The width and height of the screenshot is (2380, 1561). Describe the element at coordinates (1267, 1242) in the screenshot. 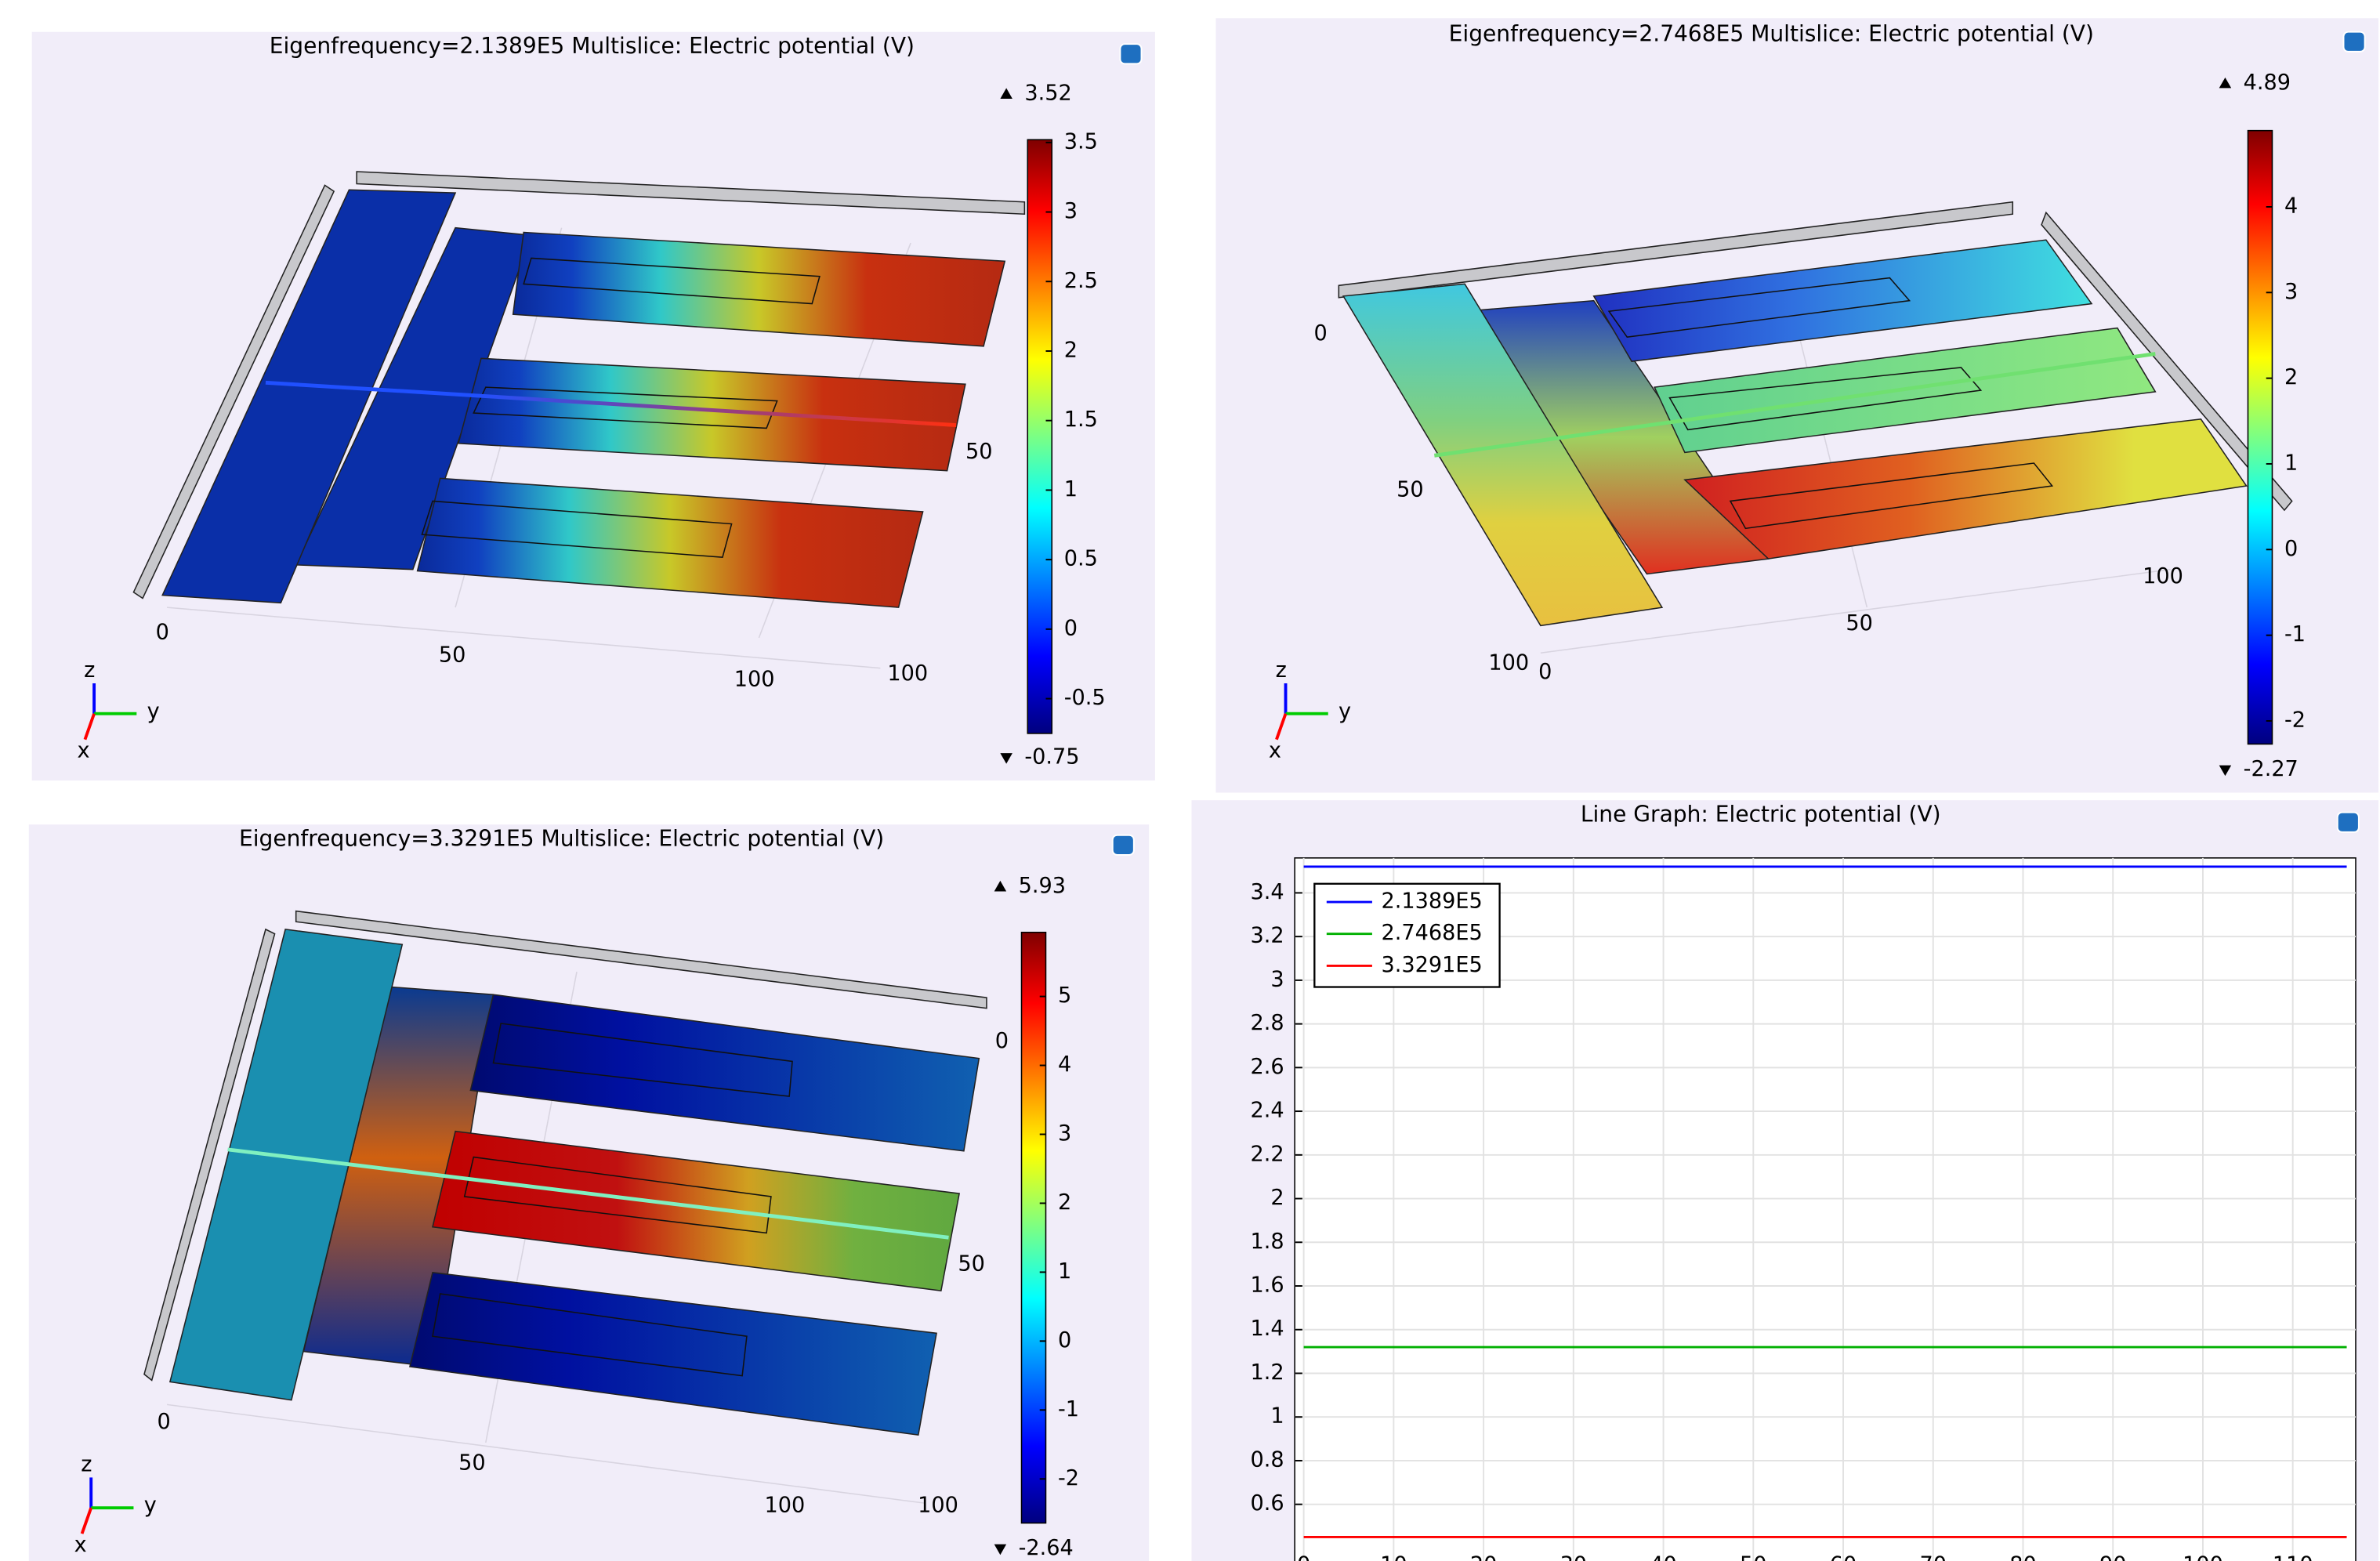

I see `y-tick-label: 1.8` at that location.